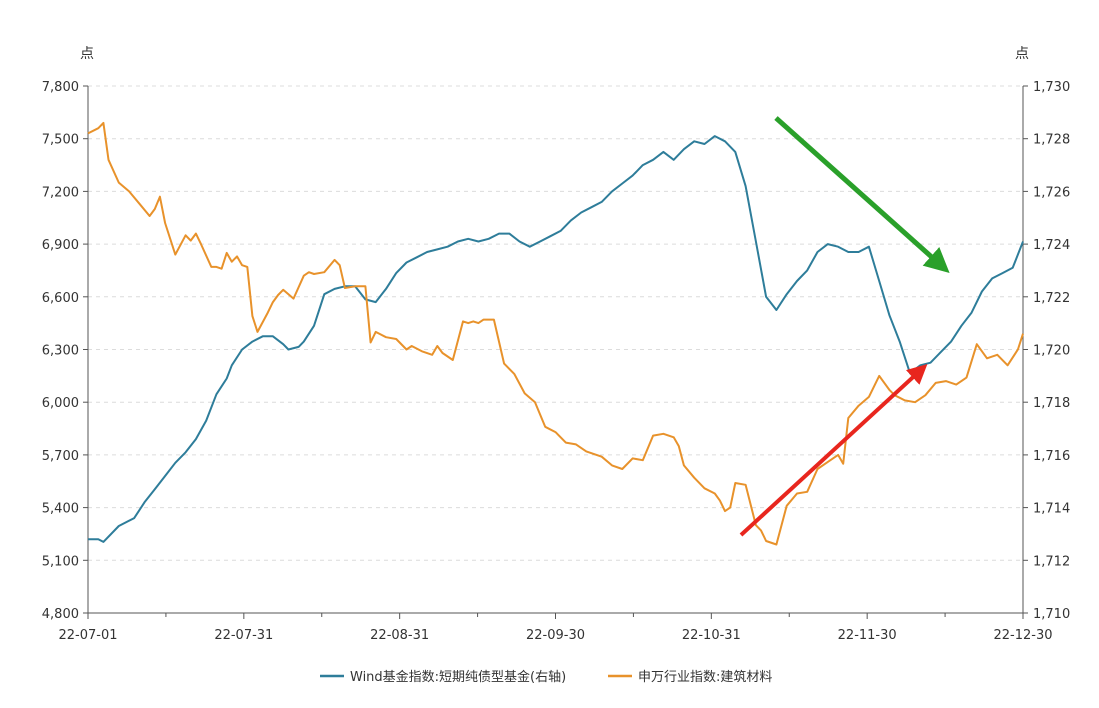 The width and height of the screenshot is (1099, 708). What do you see at coordinates (60, 561) in the screenshot?
I see `left-tick-label: 5,100` at bounding box center [60, 561].